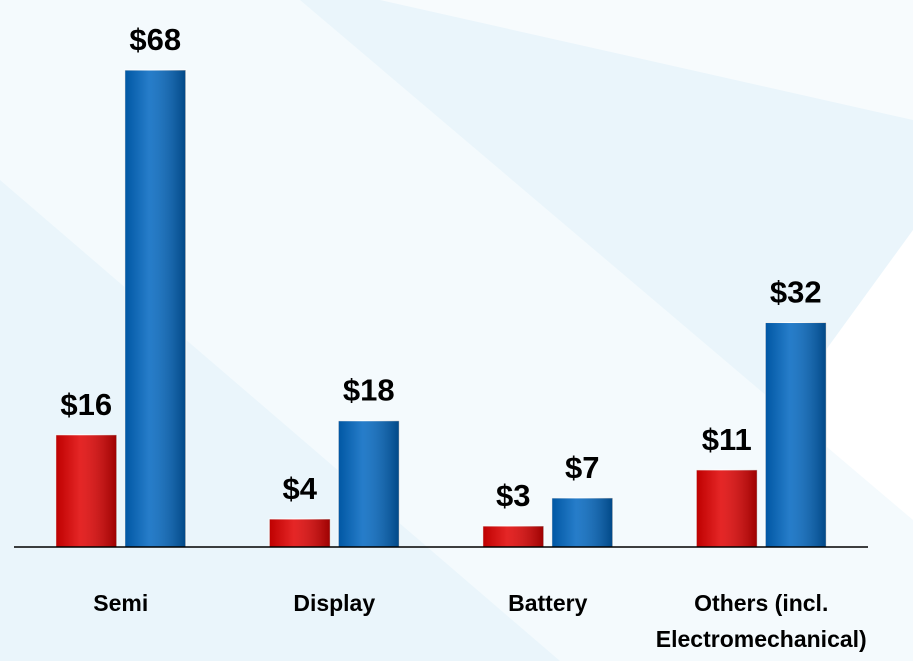 This screenshot has height=661, width=913. Describe the element at coordinates (646, 60) in the screenshot. I see `background-shape` at that location.